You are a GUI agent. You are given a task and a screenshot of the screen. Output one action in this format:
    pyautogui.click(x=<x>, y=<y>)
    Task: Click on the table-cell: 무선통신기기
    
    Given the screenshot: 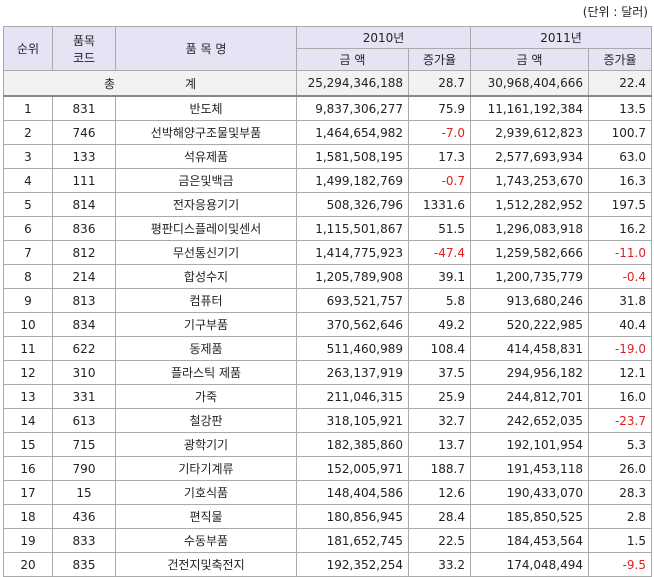 What is the action you would take?
    pyautogui.click(x=206, y=252)
    